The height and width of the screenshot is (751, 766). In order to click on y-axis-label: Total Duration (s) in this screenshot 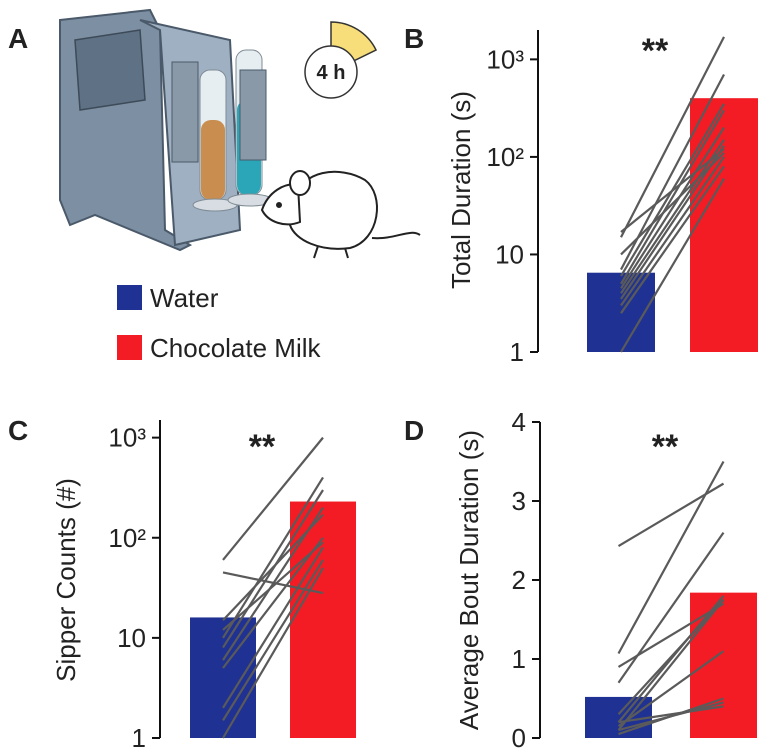, I will do `click(461, 190)`.